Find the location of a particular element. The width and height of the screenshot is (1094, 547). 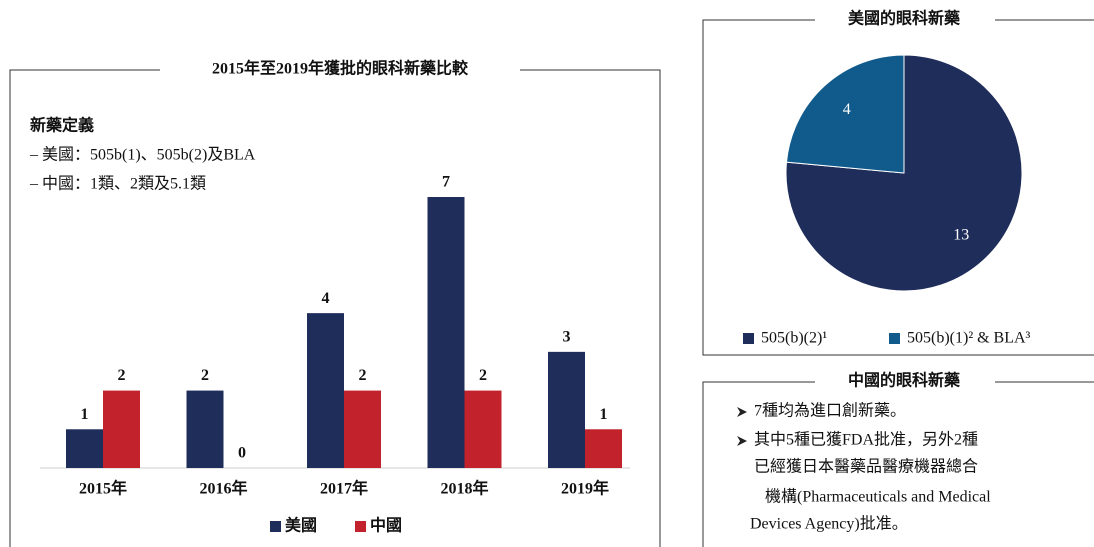

bullet-text: 7種均為進口創新藥。 is located at coordinates (830, 411).